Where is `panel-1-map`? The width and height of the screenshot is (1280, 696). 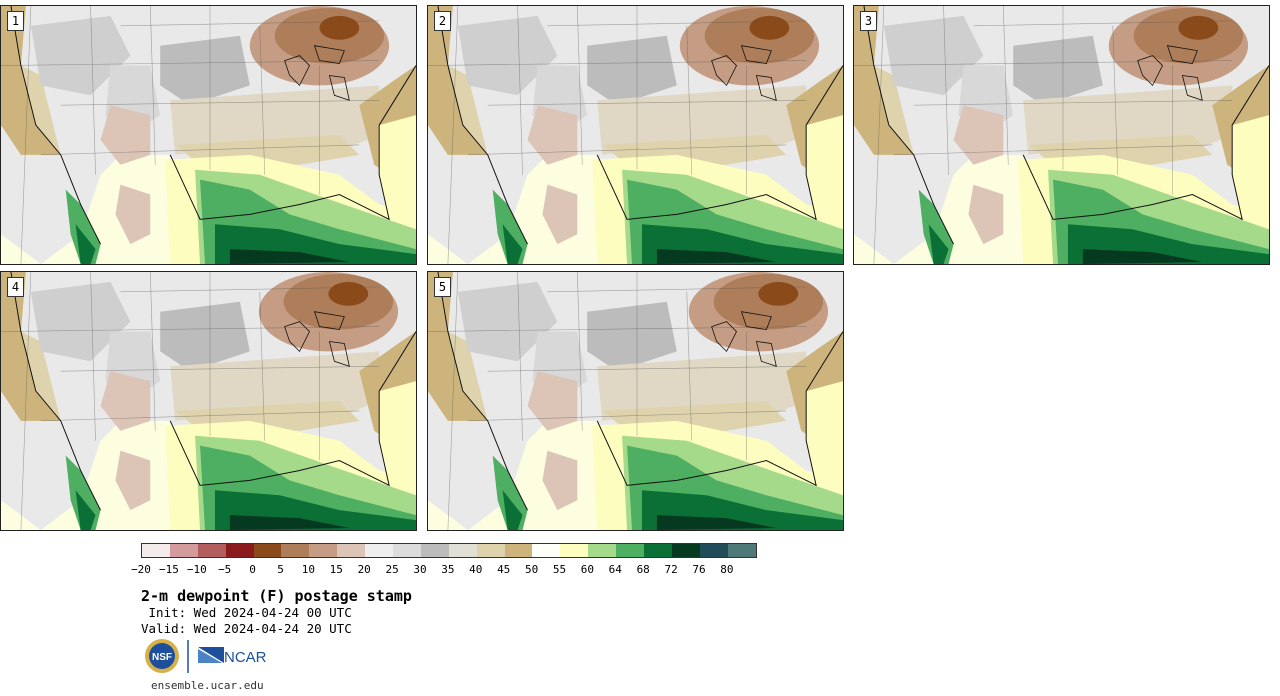 panel-1-map is located at coordinates (208, 135).